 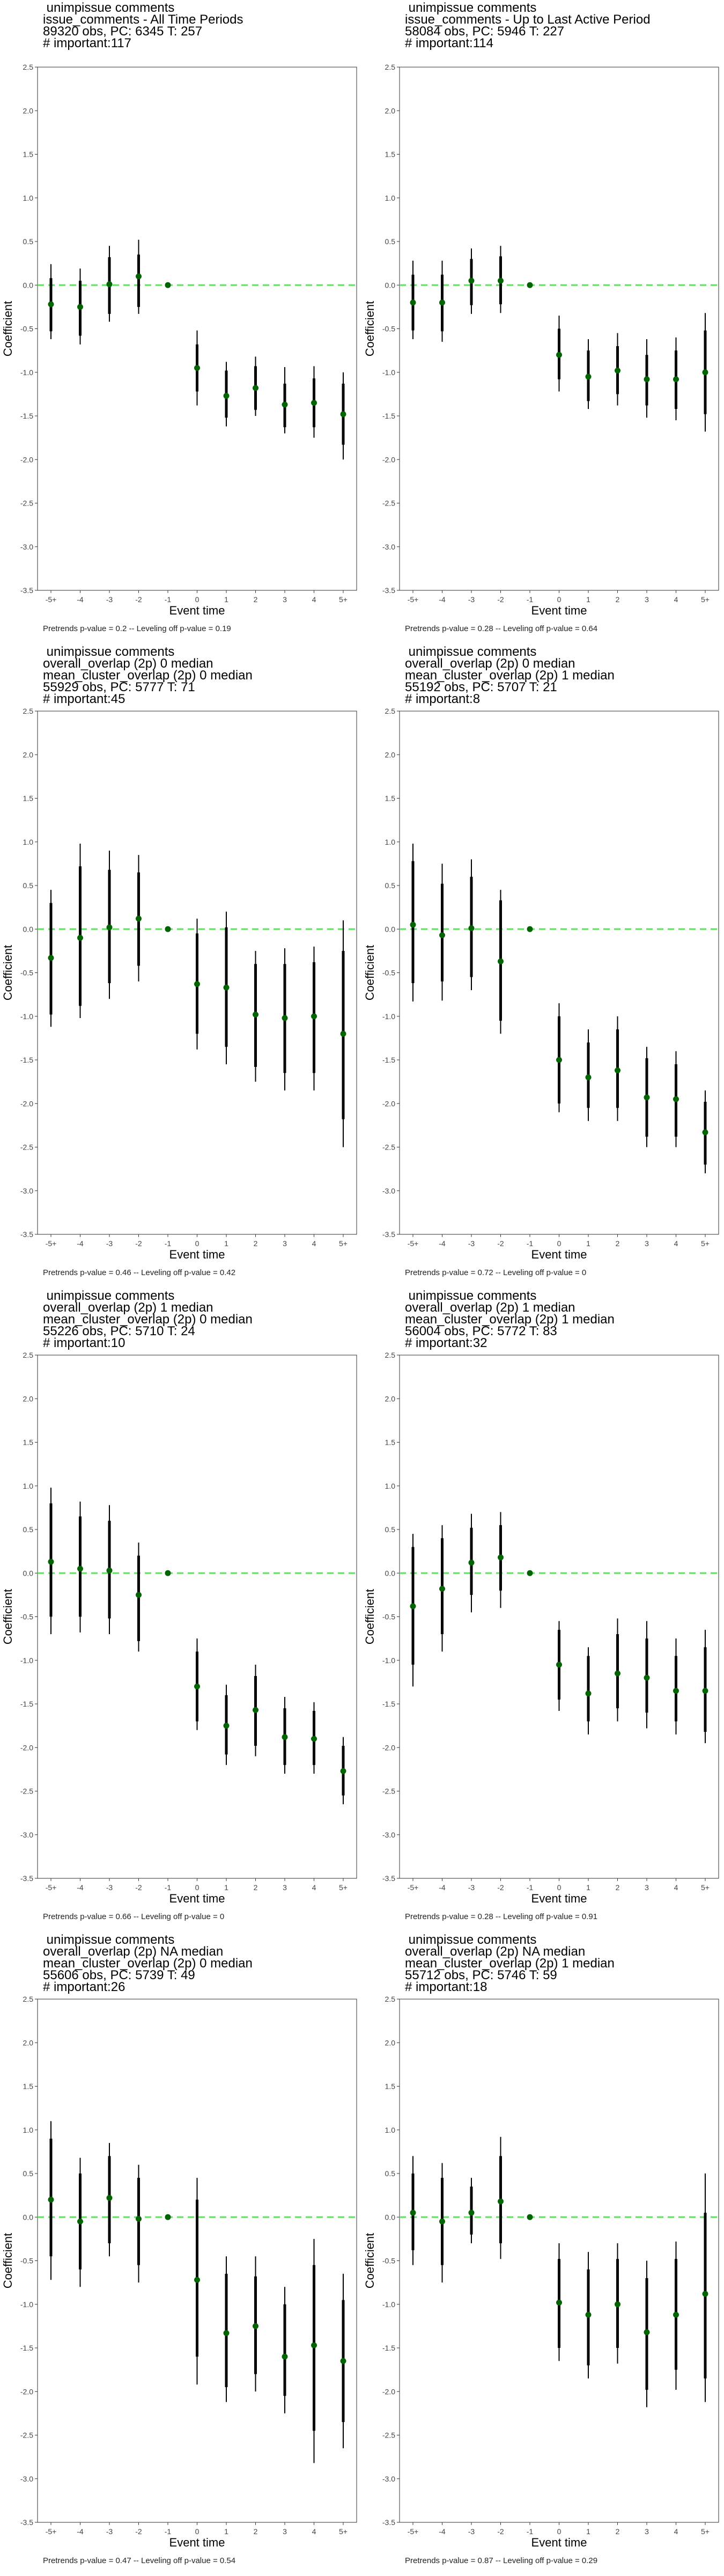 What do you see at coordinates (148, 1963) in the screenshot?
I see `chart-title-line: mean_cluster_overlap (2p) 0 median` at bounding box center [148, 1963].